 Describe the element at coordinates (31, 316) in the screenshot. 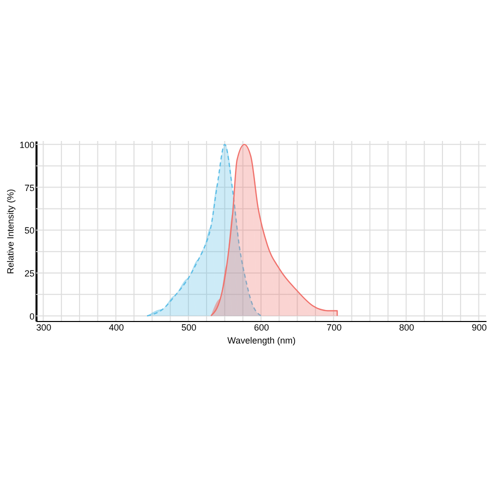

I see `y-tick-label: 0` at that location.